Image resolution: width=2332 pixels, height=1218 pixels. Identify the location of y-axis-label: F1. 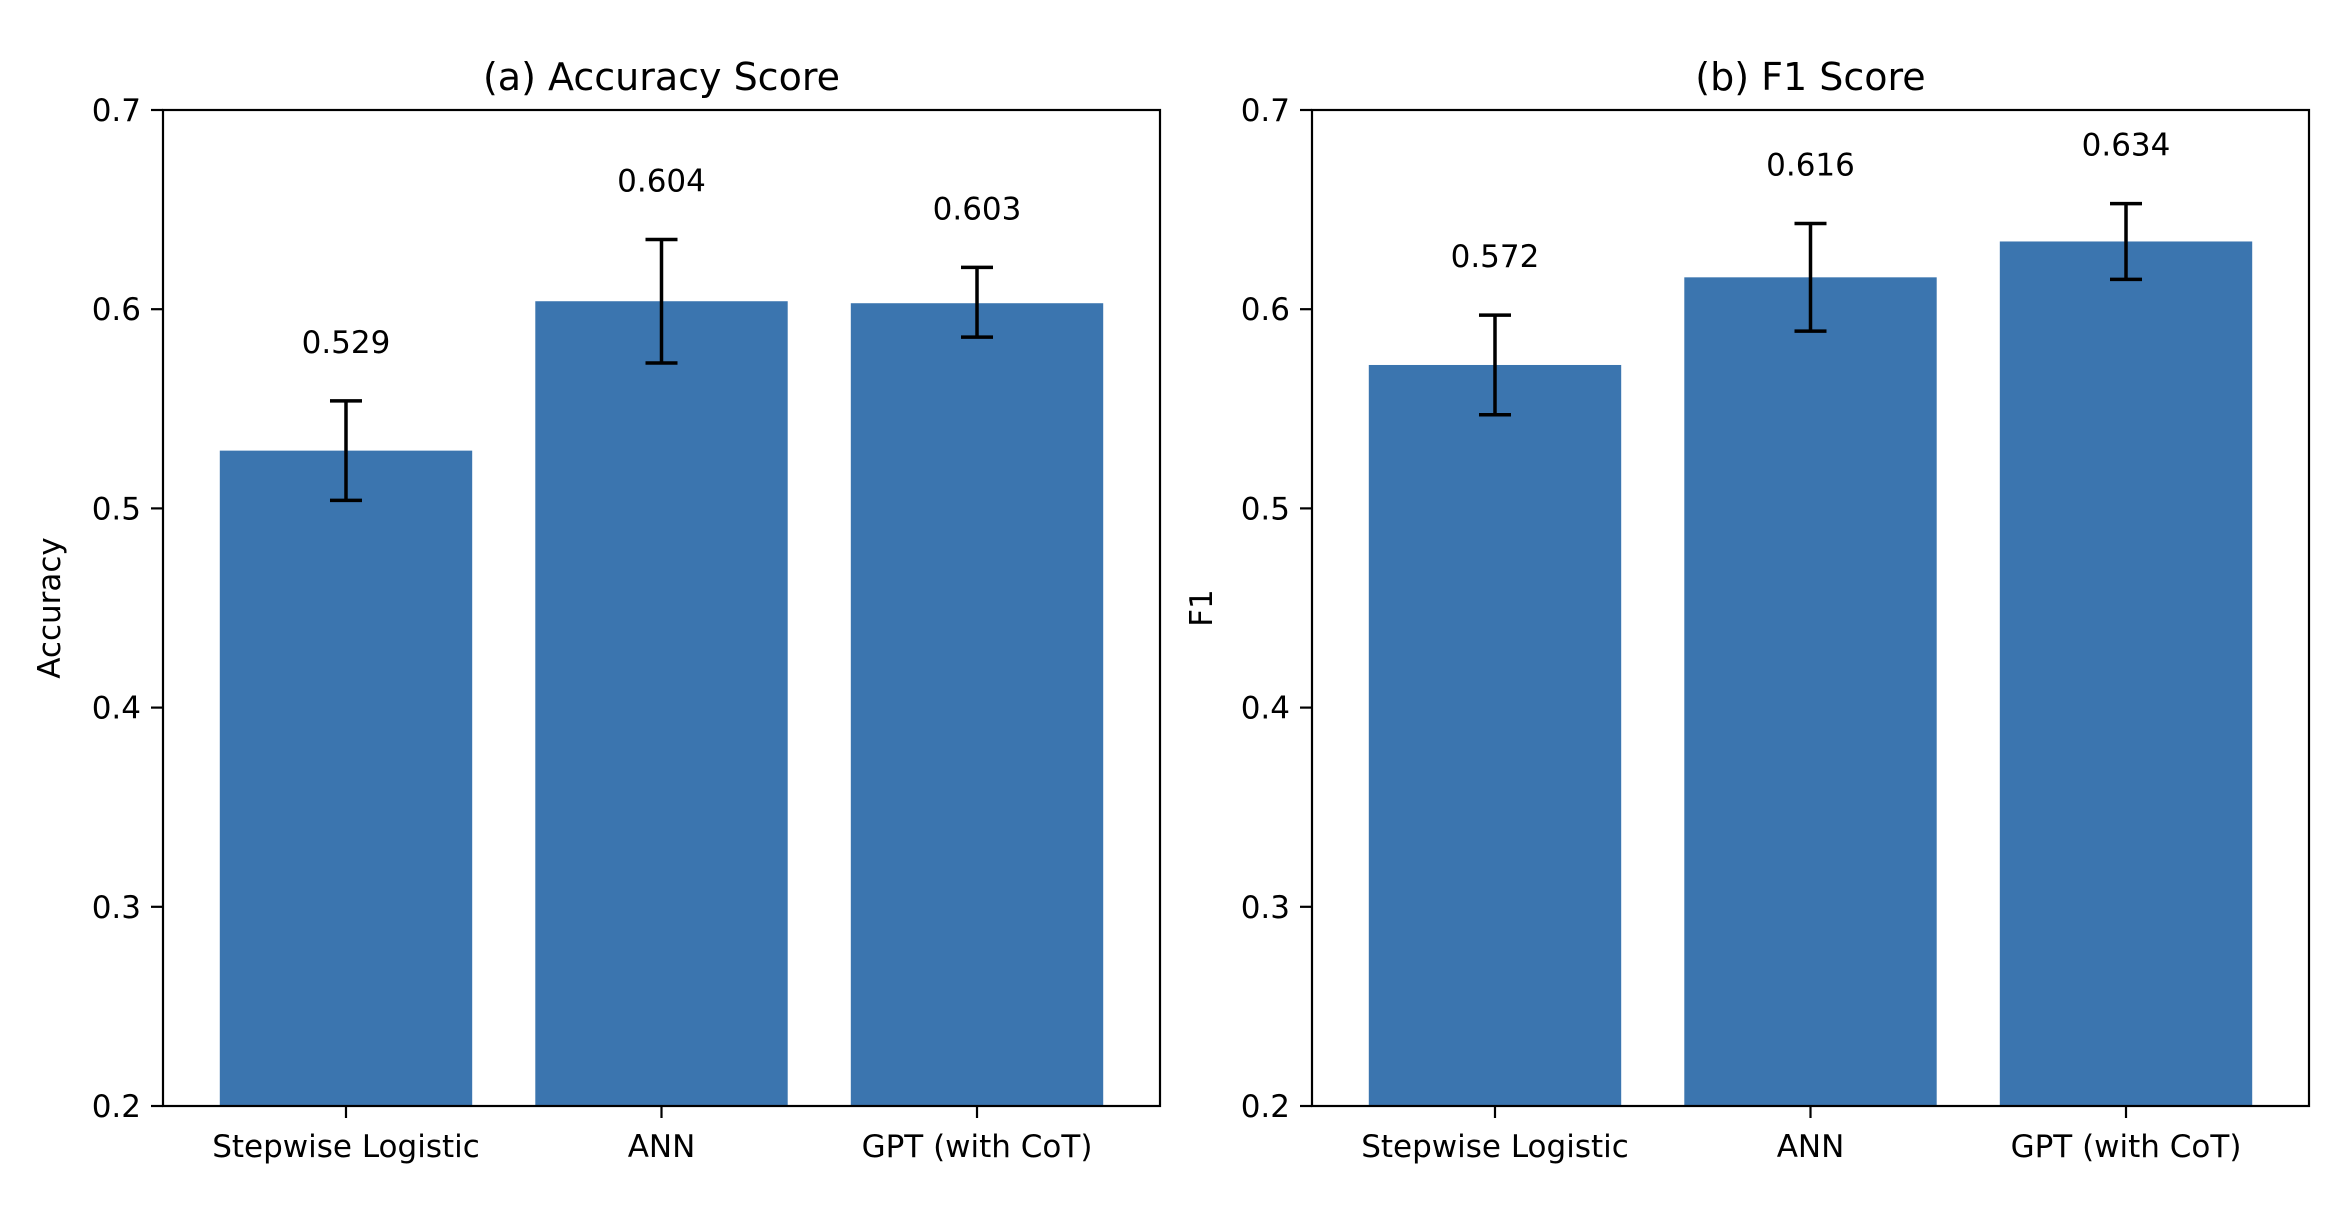
(1202, 608).